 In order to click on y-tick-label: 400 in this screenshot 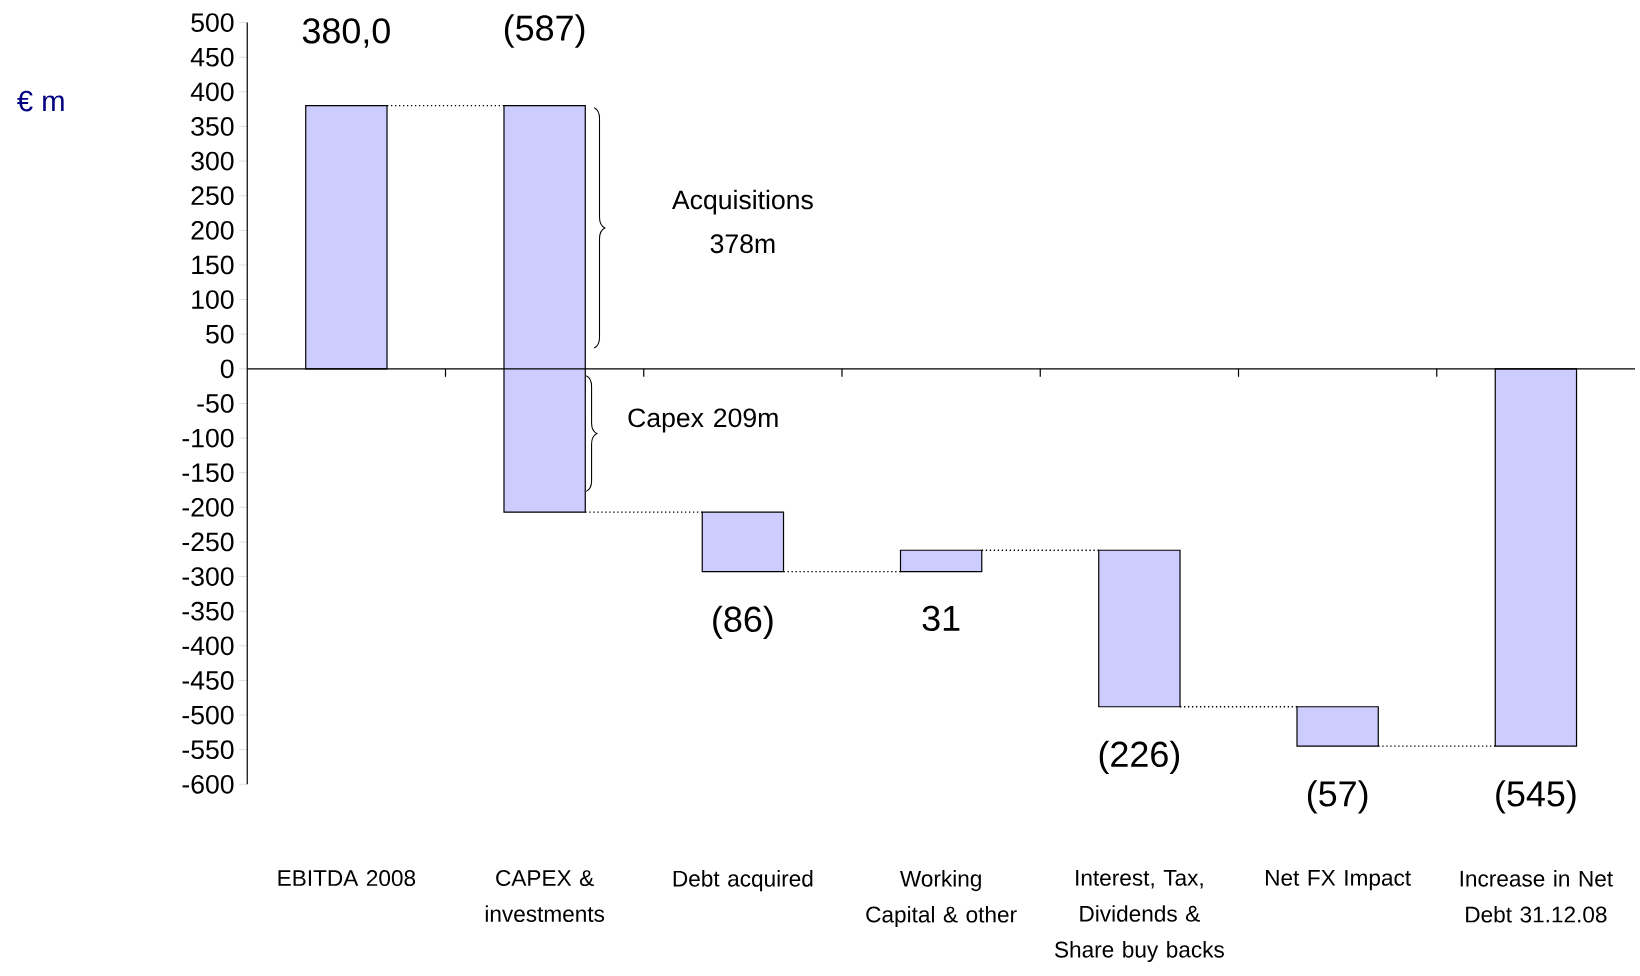, I will do `click(212, 92)`.